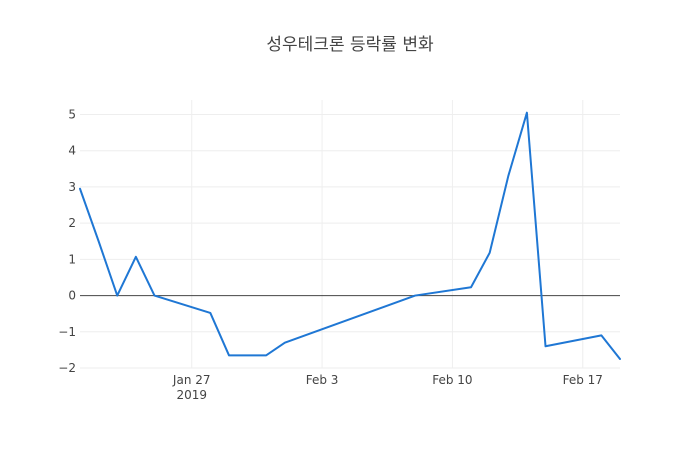 This screenshot has height=450, width=700. I want to click on y-tick-label: 1, so click(72, 259).